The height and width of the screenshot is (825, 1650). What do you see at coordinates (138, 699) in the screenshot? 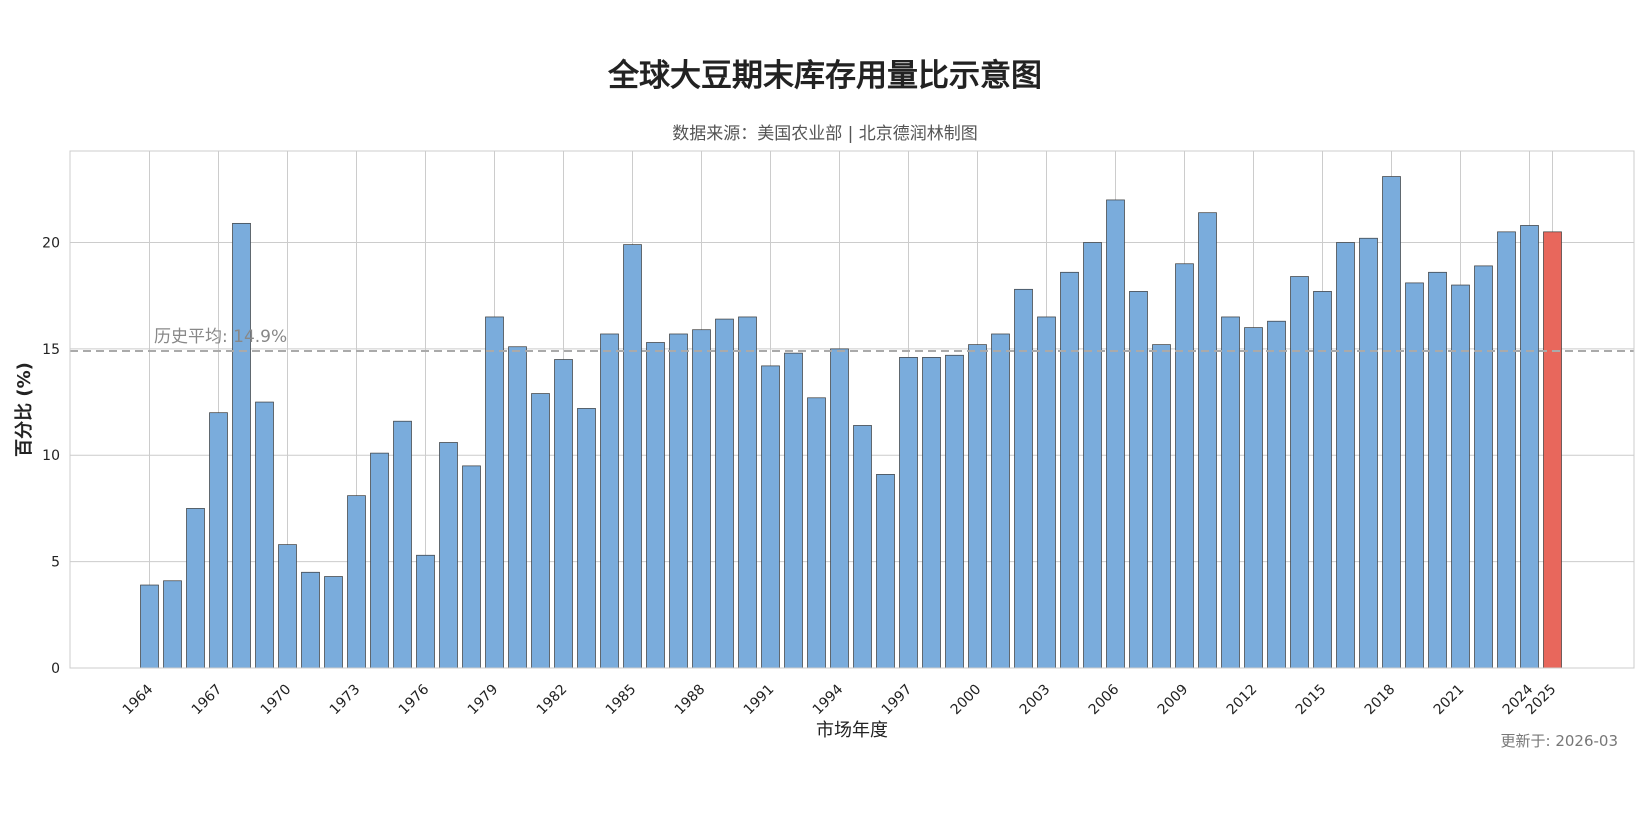
I see `x-tick-label: 1964` at bounding box center [138, 699].